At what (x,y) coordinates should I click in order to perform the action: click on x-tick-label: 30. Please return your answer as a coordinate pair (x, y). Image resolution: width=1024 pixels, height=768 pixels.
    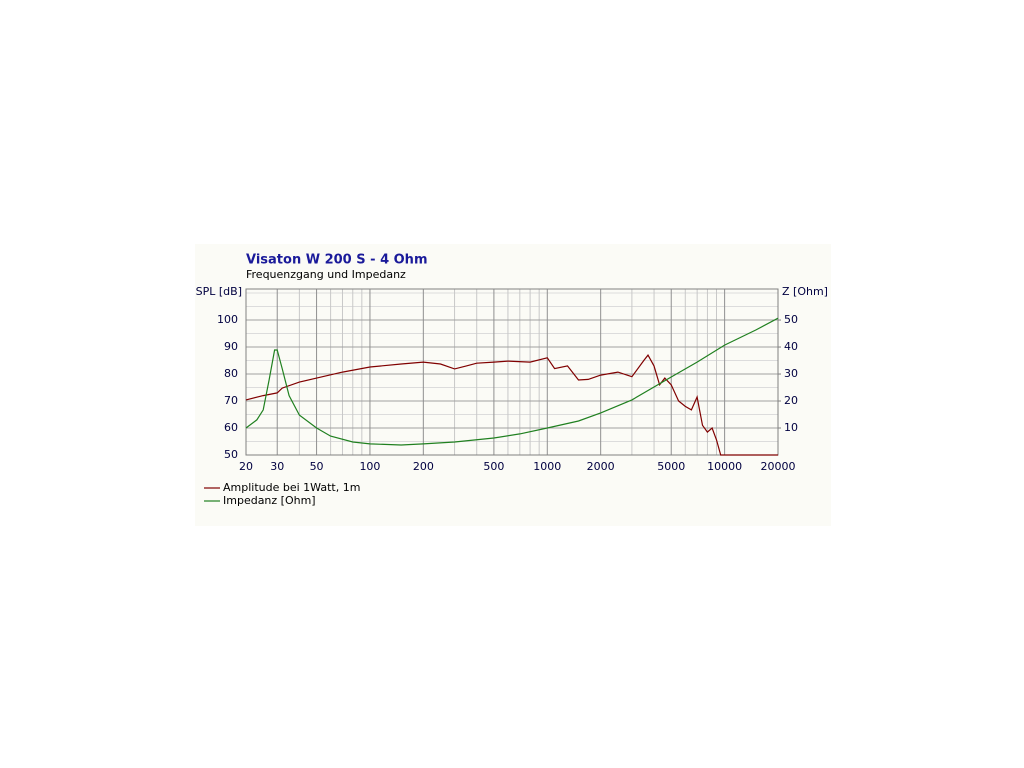
    Looking at the image, I should click on (277, 466).